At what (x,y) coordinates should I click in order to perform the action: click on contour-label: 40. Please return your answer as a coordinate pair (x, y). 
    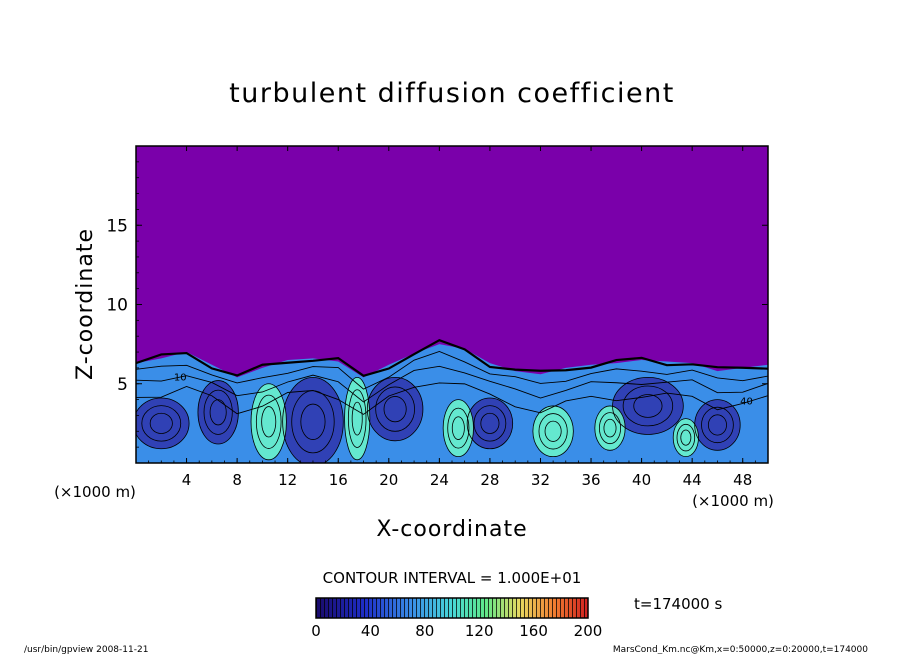
    Looking at the image, I should click on (746, 401).